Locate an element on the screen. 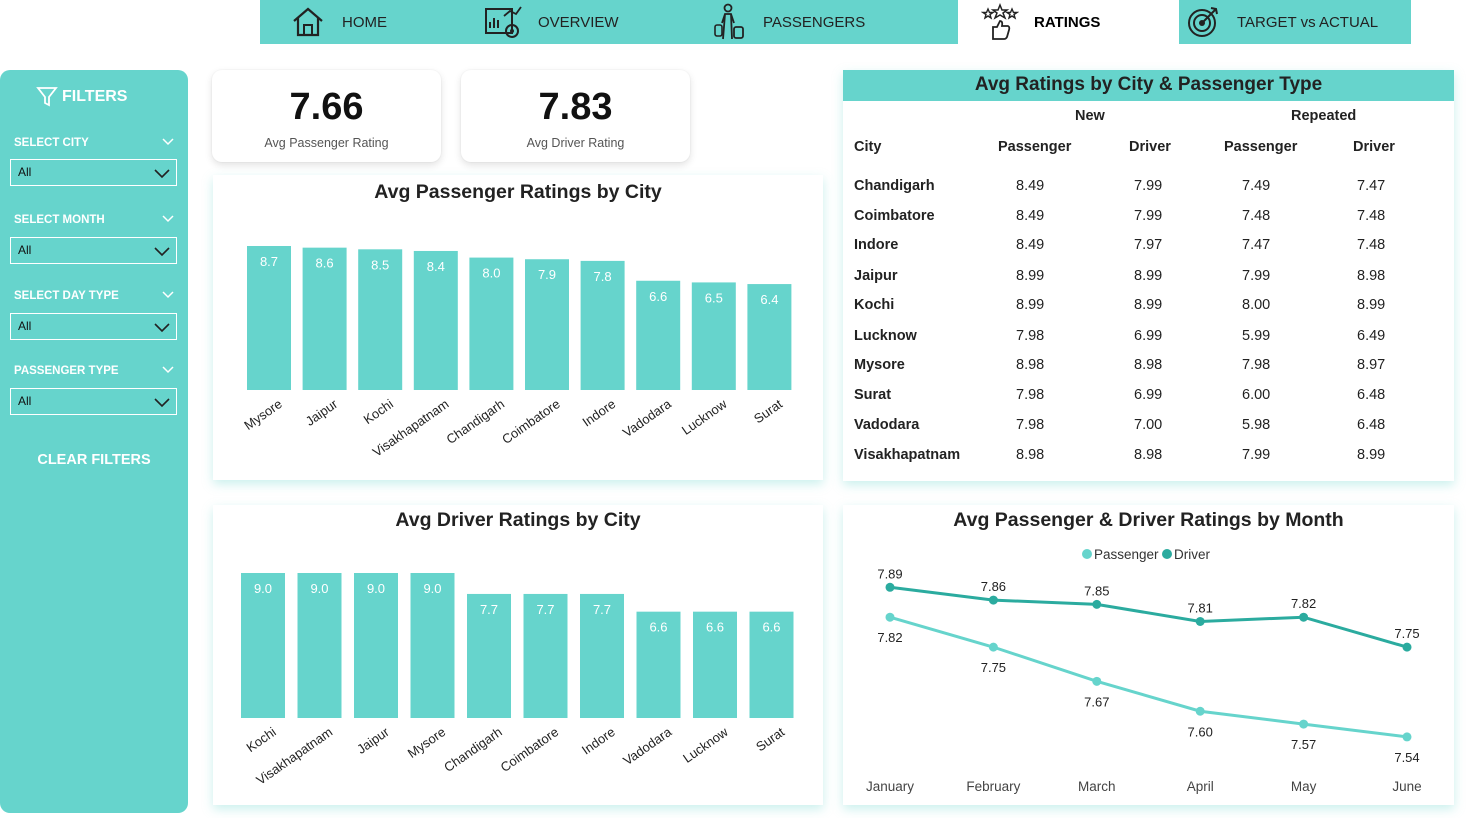 The height and width of the screenshot is (818, 1468). table-cell: 7.47 is located at coordinates (1371, 186).